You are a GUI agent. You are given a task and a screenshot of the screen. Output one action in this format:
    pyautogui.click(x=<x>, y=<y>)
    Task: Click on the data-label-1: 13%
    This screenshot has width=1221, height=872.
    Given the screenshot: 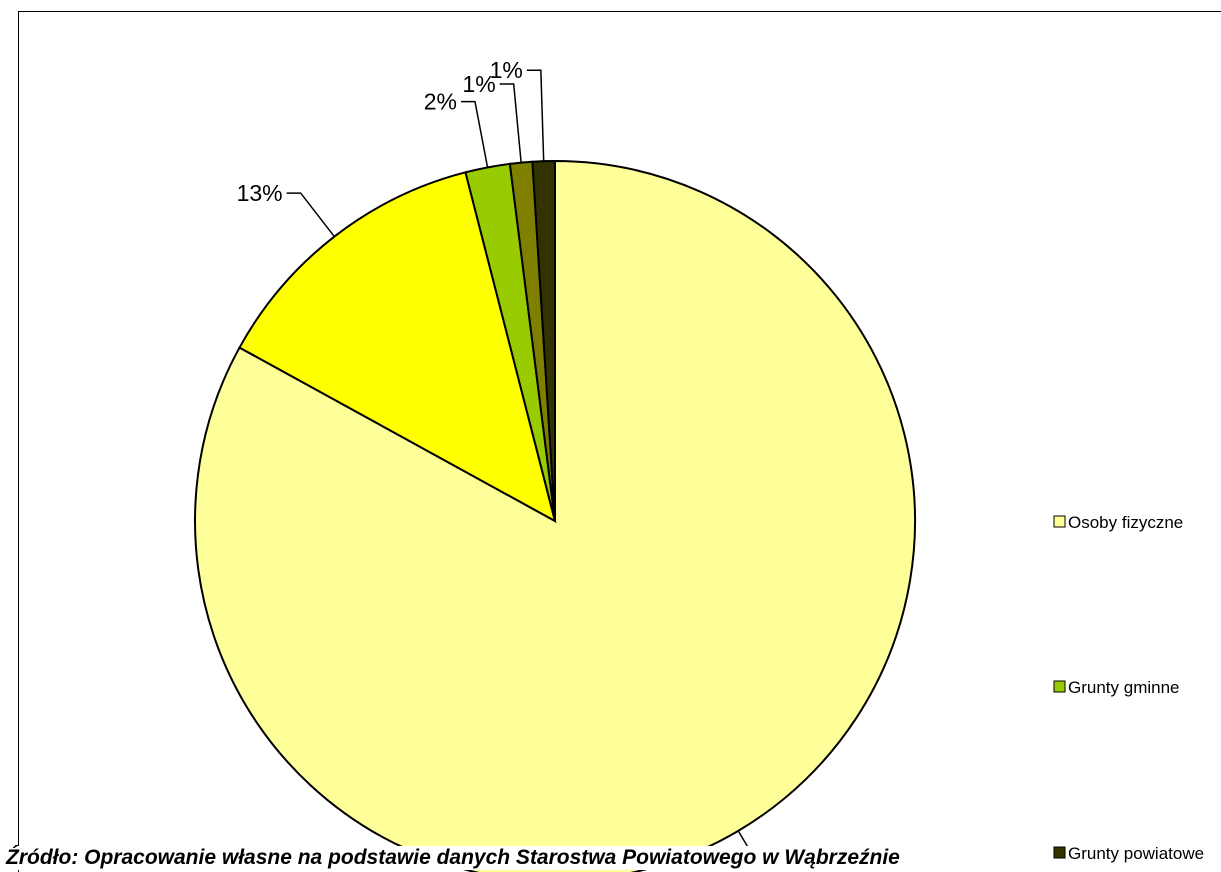 What is the action you would take?
    pyautogui.click(x=260, y=193)
    